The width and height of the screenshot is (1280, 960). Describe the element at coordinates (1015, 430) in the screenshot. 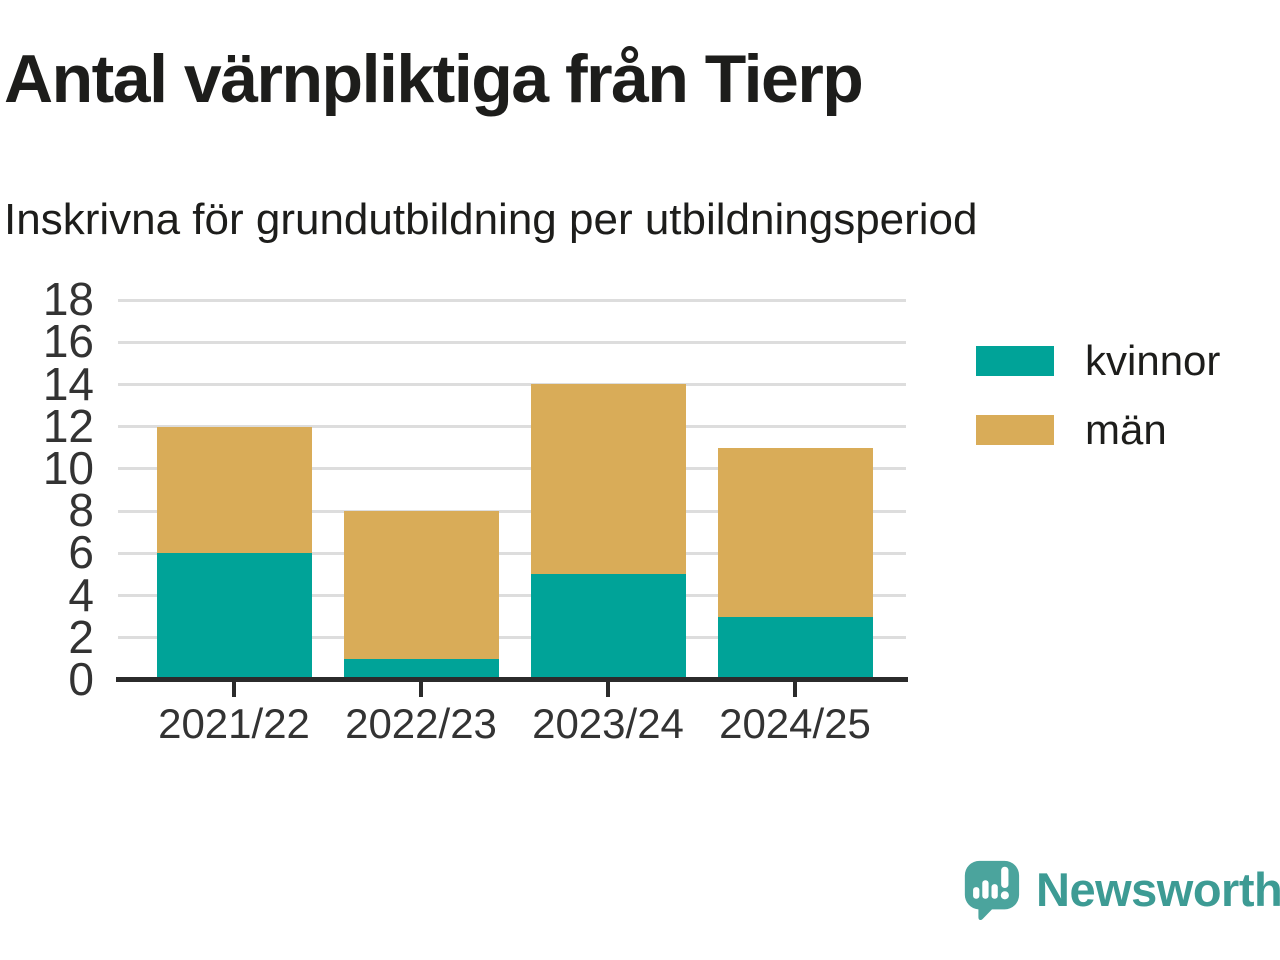

I see `legend-swatch-män` at that location.